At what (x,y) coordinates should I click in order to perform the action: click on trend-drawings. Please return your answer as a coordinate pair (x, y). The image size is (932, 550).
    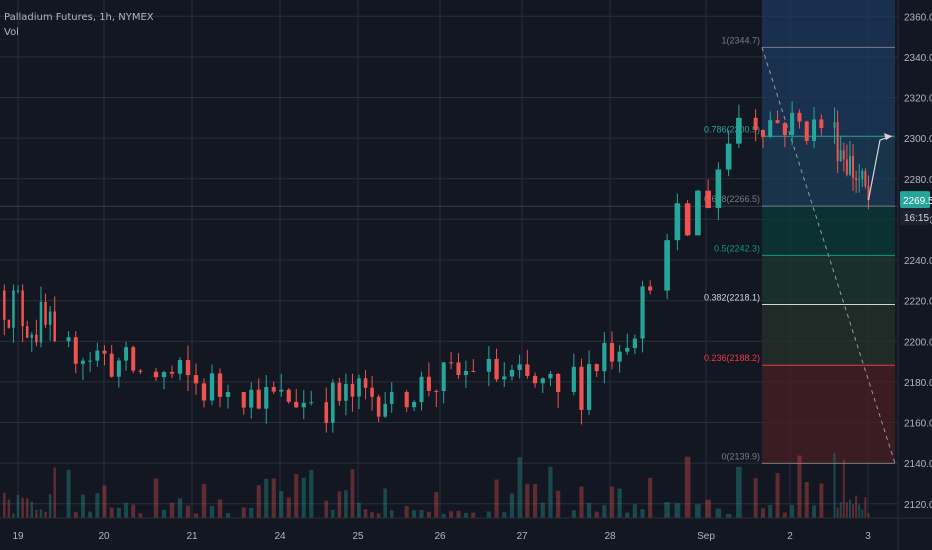
    Looking at the image, I should click on (828, 255).